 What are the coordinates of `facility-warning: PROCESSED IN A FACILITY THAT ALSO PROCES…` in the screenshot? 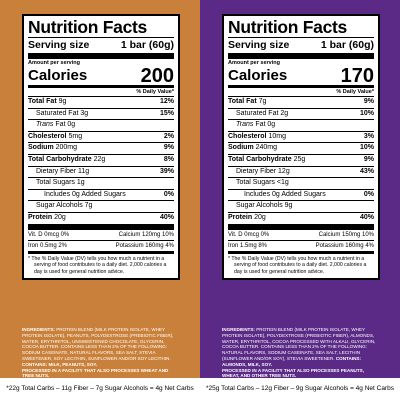 It's located at (95, 373).